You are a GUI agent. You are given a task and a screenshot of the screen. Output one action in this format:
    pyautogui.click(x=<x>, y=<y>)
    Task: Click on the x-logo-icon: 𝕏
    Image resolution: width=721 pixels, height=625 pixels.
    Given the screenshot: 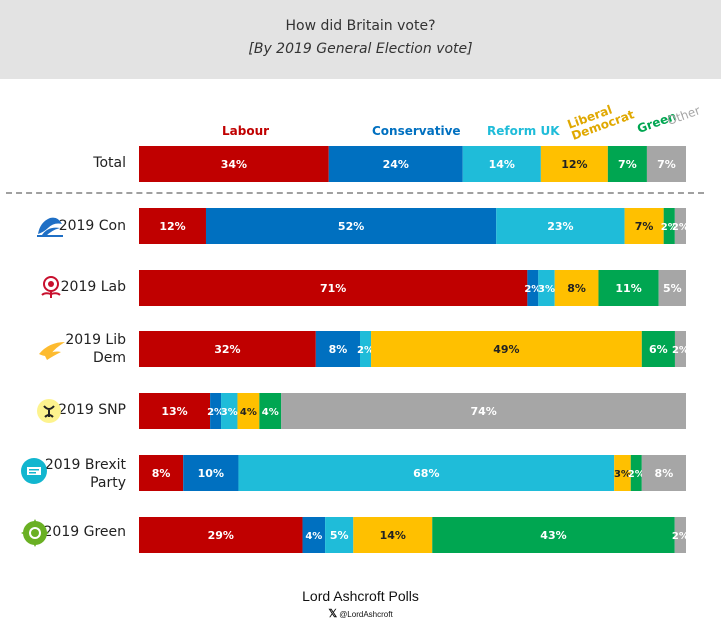 What is the action you would take?
    pyautogui.click(x=333, y=614)
    